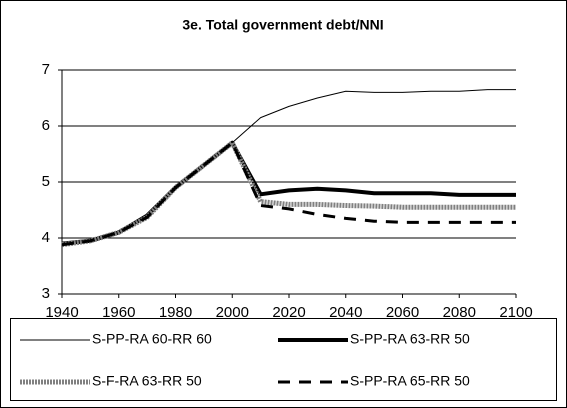 This screenshot has width=567, height=408. I want to click on x-tick-label: 2060, so click(402, 312).